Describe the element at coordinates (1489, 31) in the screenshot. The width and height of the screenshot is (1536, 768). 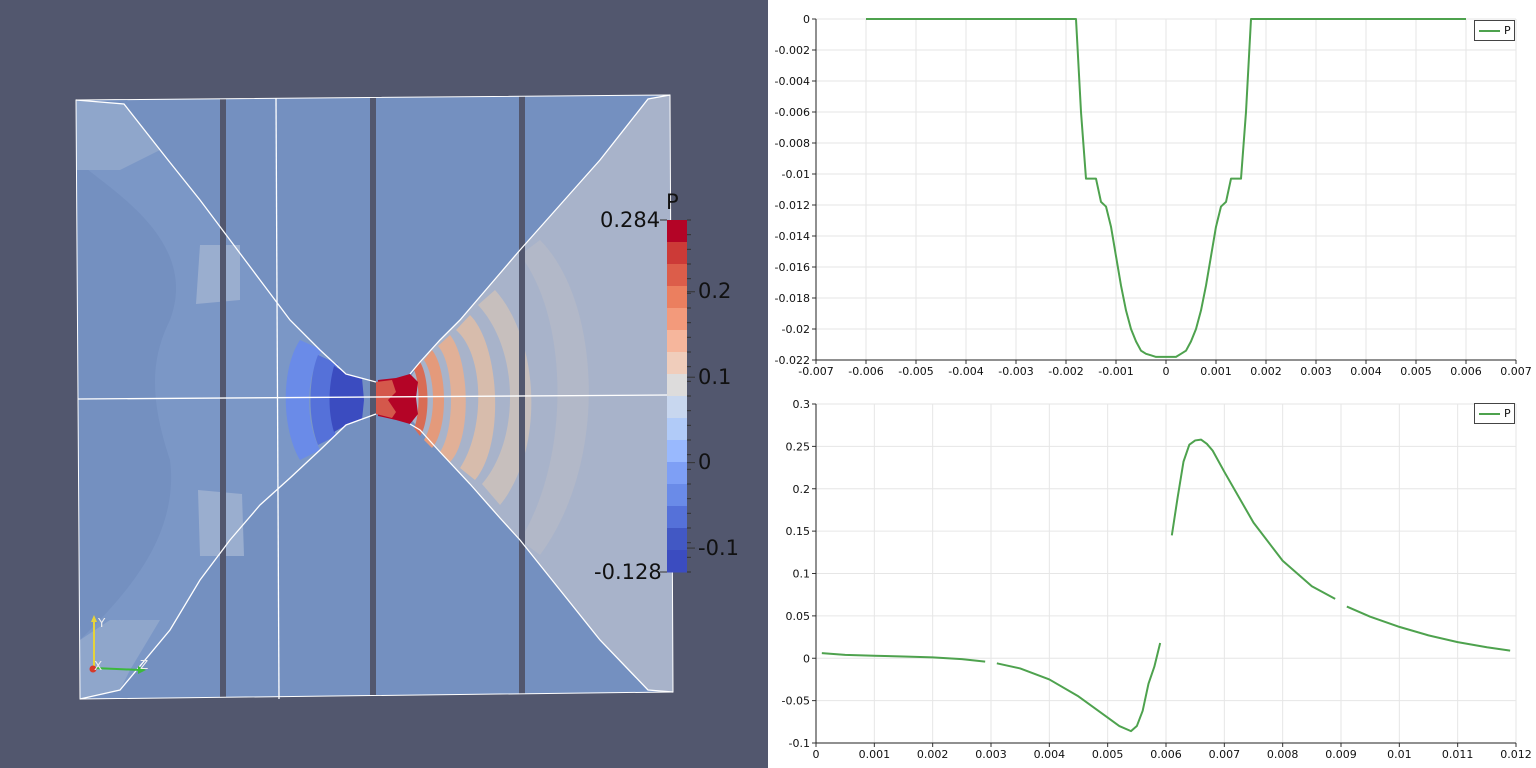
I see `legend-top-swatch` at that location.